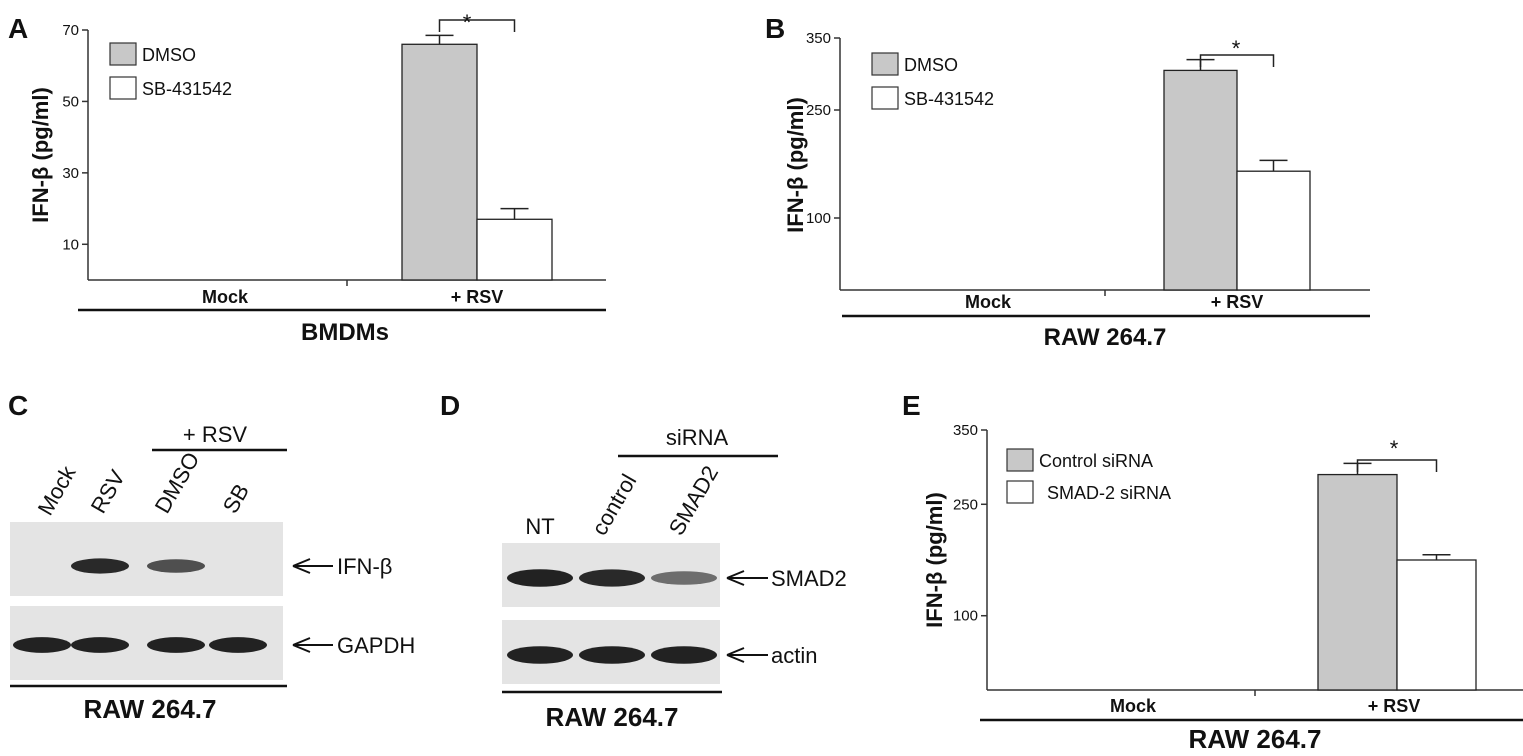 The height and width of the screenshot is (756, 1523). Describe the element at coordinates (934, 560) in the screenshot. I see `panel-e-ylabel: IFN-β (pg/ml)` at that location.